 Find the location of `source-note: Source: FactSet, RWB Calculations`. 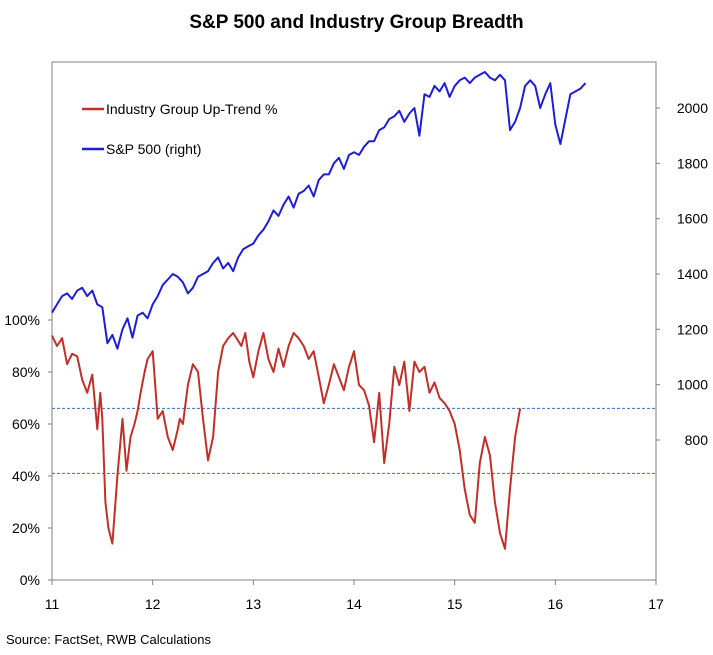

source-note: Source: FactSet, RWB Calculations is located at coordinates (108, 639).